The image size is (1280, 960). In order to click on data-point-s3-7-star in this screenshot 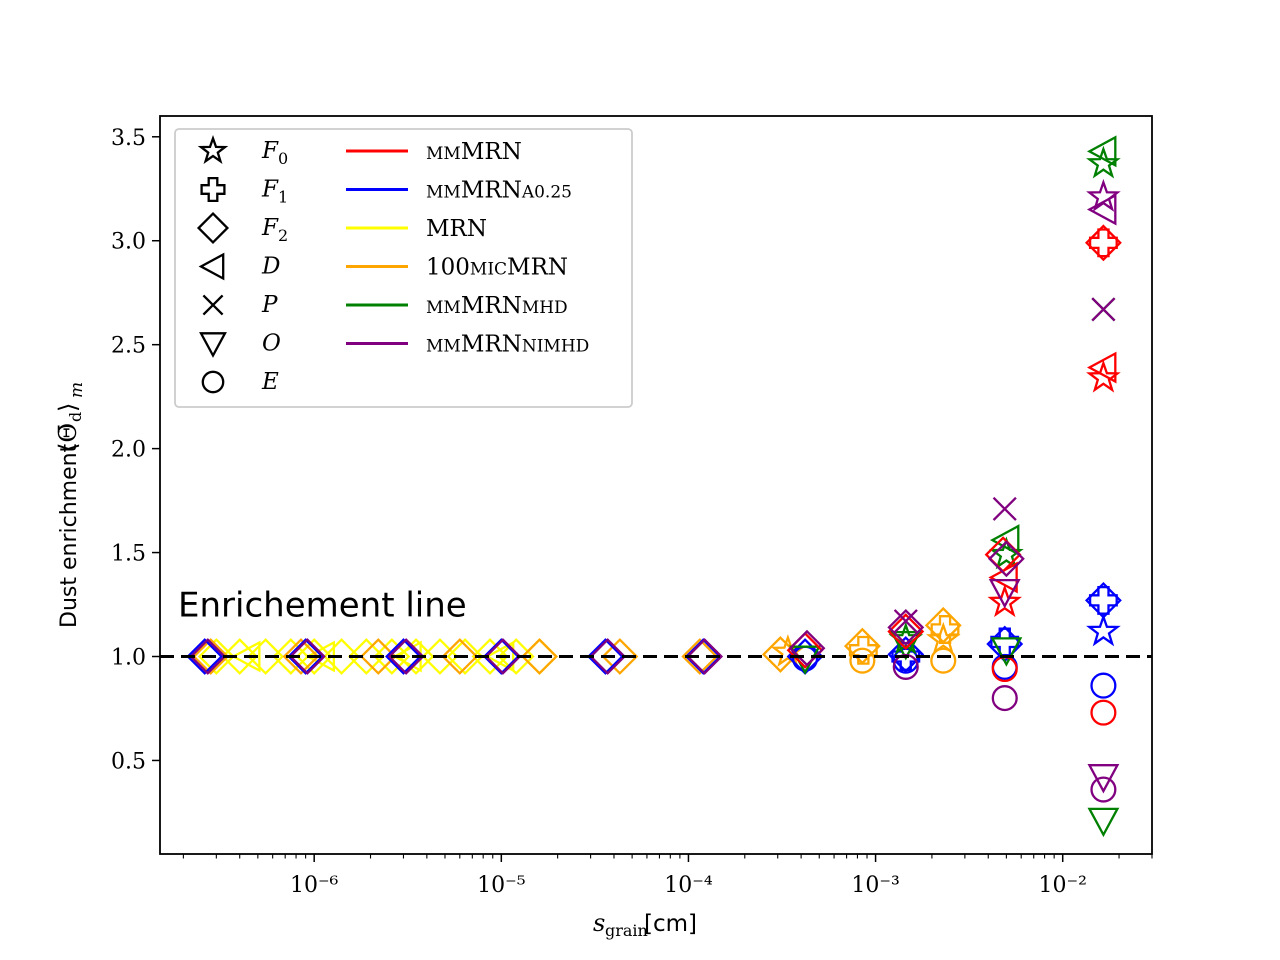, I will do `click(1103, 162)`.